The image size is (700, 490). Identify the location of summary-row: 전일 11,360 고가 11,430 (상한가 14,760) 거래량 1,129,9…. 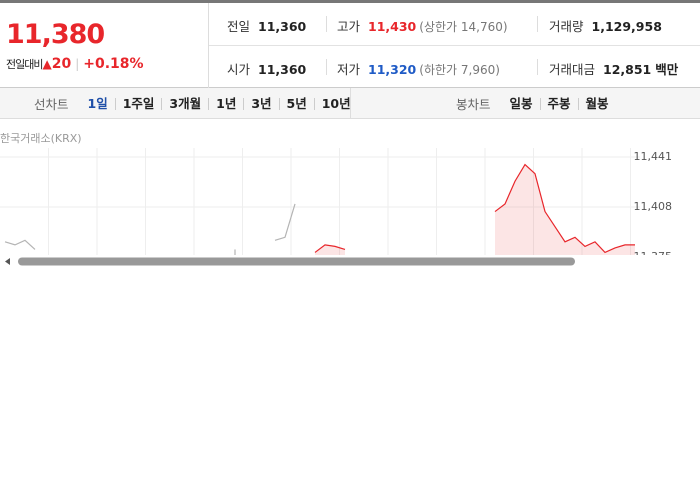
(454, 24).